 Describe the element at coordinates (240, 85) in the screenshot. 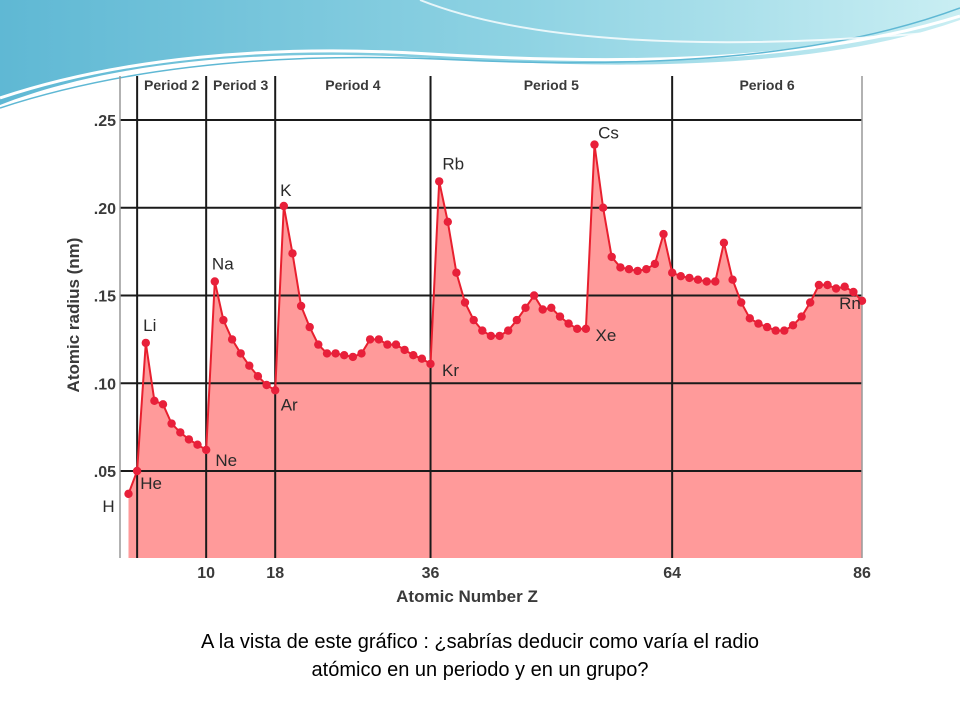

I see `period-label: Period 3` at that location.